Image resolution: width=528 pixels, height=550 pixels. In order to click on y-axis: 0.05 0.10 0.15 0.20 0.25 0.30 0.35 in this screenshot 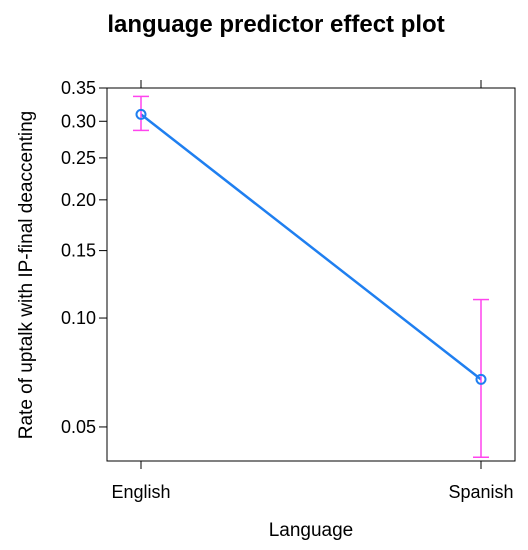, I will do `click(84, 257)`.